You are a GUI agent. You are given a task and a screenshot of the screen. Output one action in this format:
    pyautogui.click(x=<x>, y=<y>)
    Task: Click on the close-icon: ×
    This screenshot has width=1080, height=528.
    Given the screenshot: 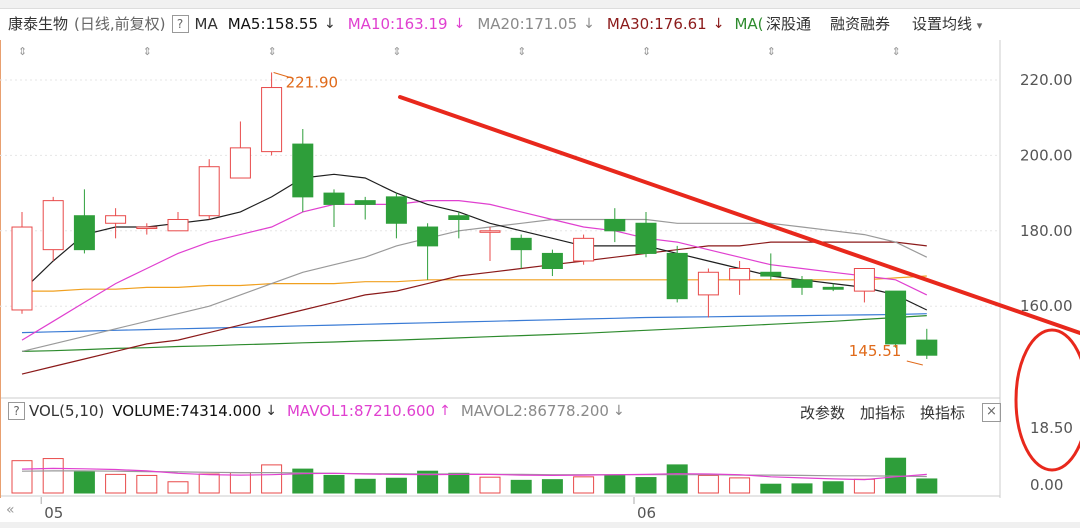 What is the action you would take?
    pyautogui.click(x=991, y=412)
    